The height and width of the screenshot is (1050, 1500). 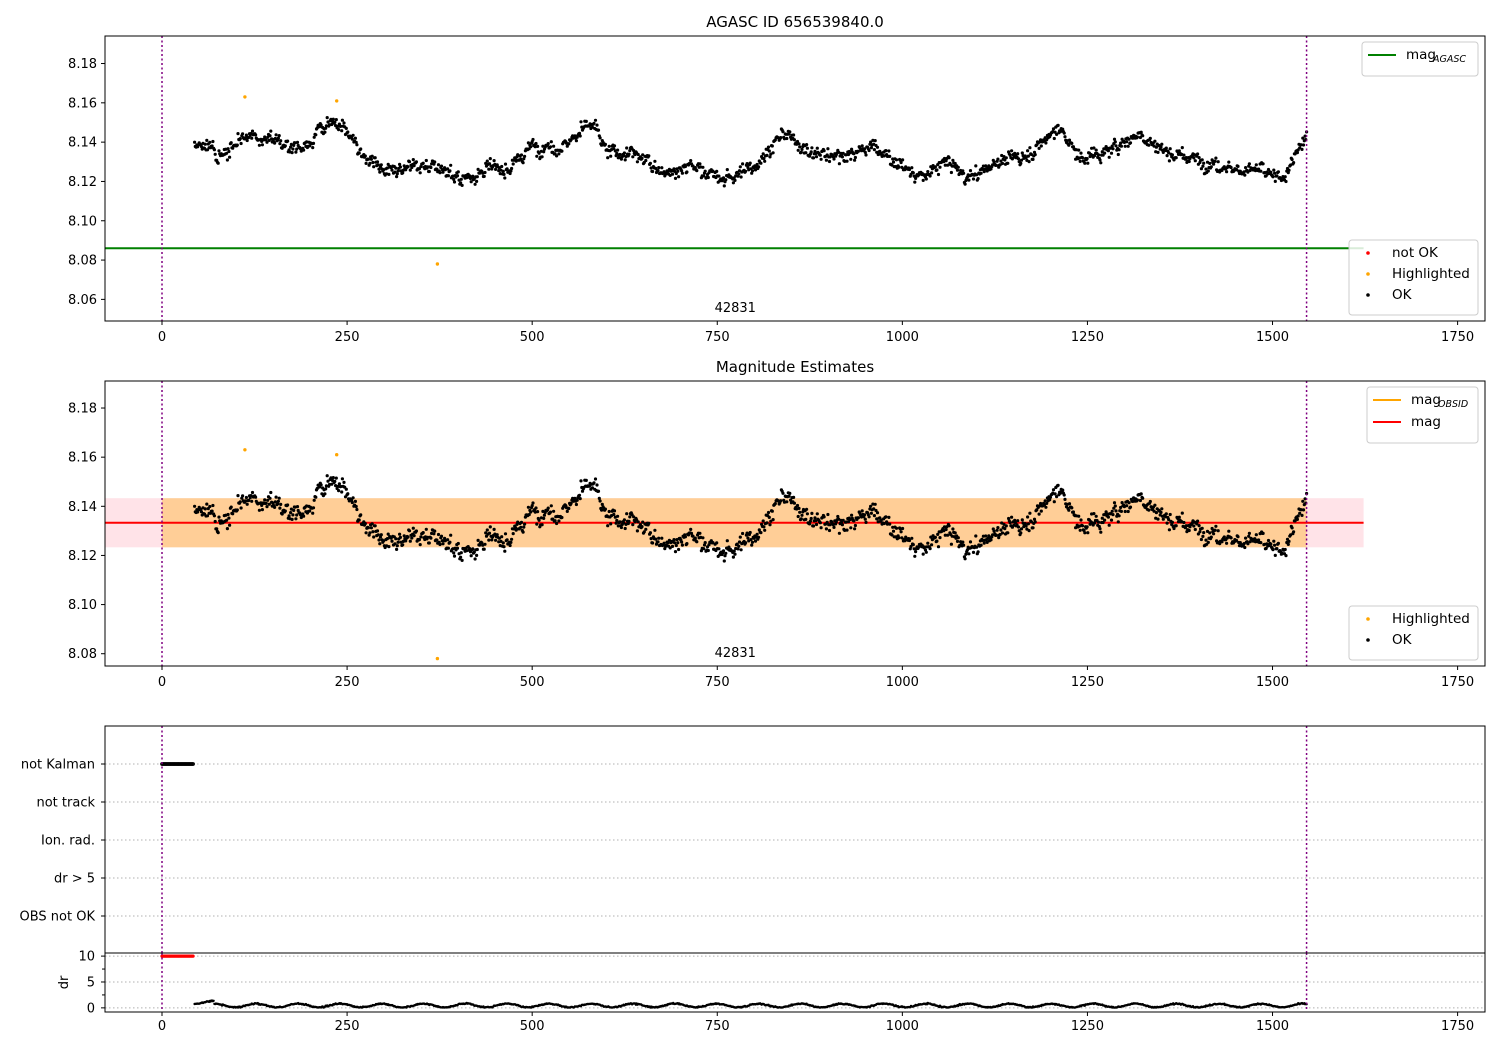 I want to click on flag-label: not Kalman, so click(x=58, y=765).